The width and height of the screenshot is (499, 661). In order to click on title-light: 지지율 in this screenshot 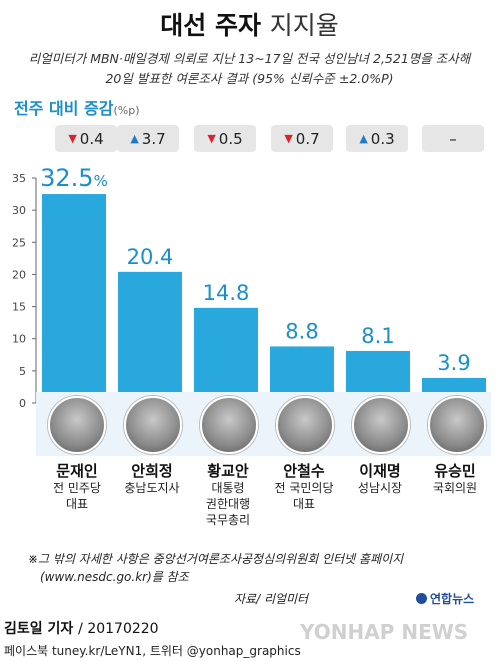, I will do `click(304, 25)`.